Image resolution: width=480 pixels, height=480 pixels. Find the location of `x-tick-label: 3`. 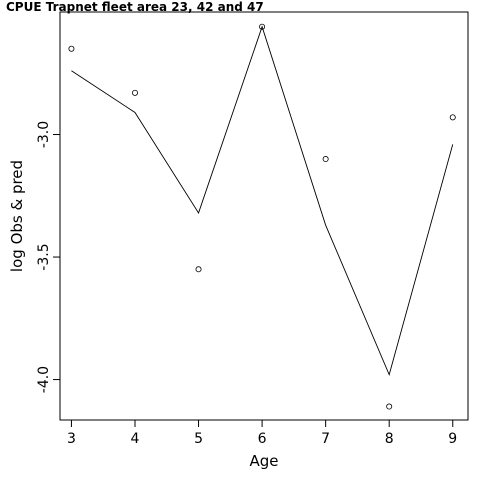

x-tick-label: 3 is located at coordinates (71, 439).